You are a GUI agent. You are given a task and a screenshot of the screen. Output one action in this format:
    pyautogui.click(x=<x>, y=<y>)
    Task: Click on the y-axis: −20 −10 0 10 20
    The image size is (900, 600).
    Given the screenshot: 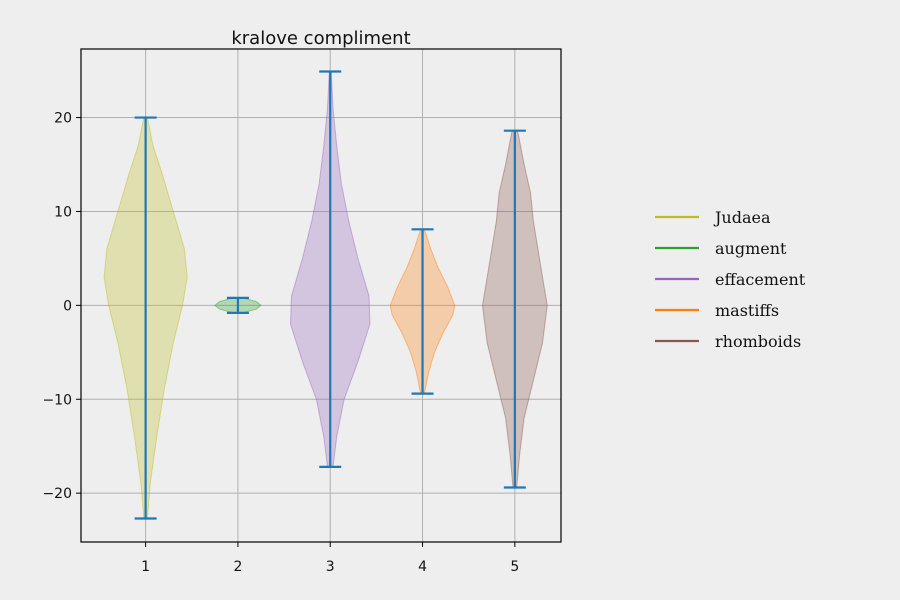 What is the action you would take?
    pyautogui.click(x=61, y=306)
    